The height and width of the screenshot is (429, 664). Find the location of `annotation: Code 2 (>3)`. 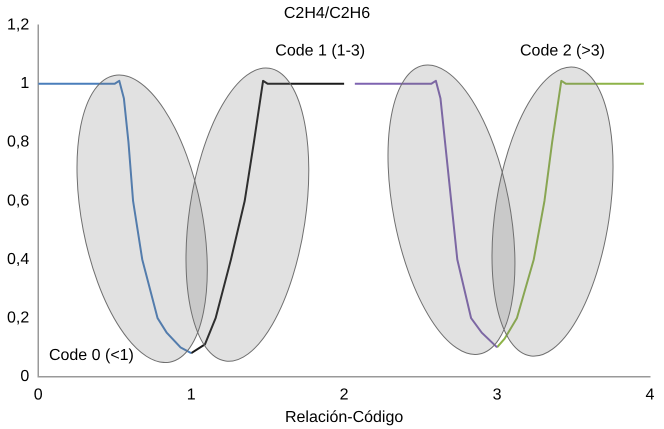

annotation: Code 2 (>3) is located at coordinates (562, 51).